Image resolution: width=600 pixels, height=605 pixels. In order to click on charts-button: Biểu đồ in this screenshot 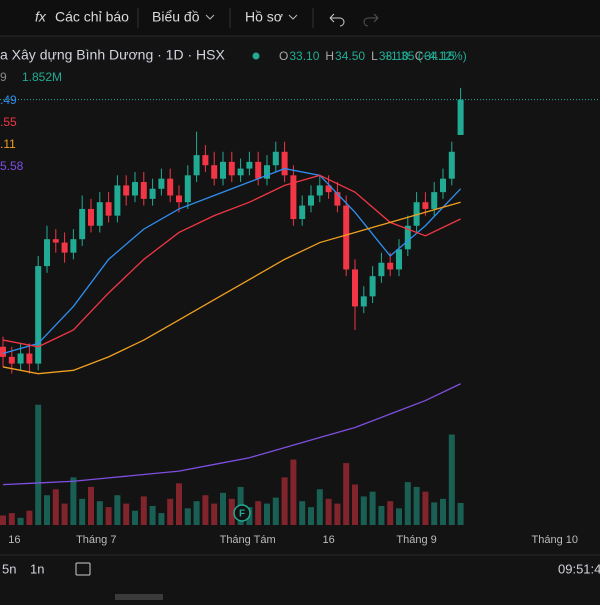, I will do `click(176, 17)`.